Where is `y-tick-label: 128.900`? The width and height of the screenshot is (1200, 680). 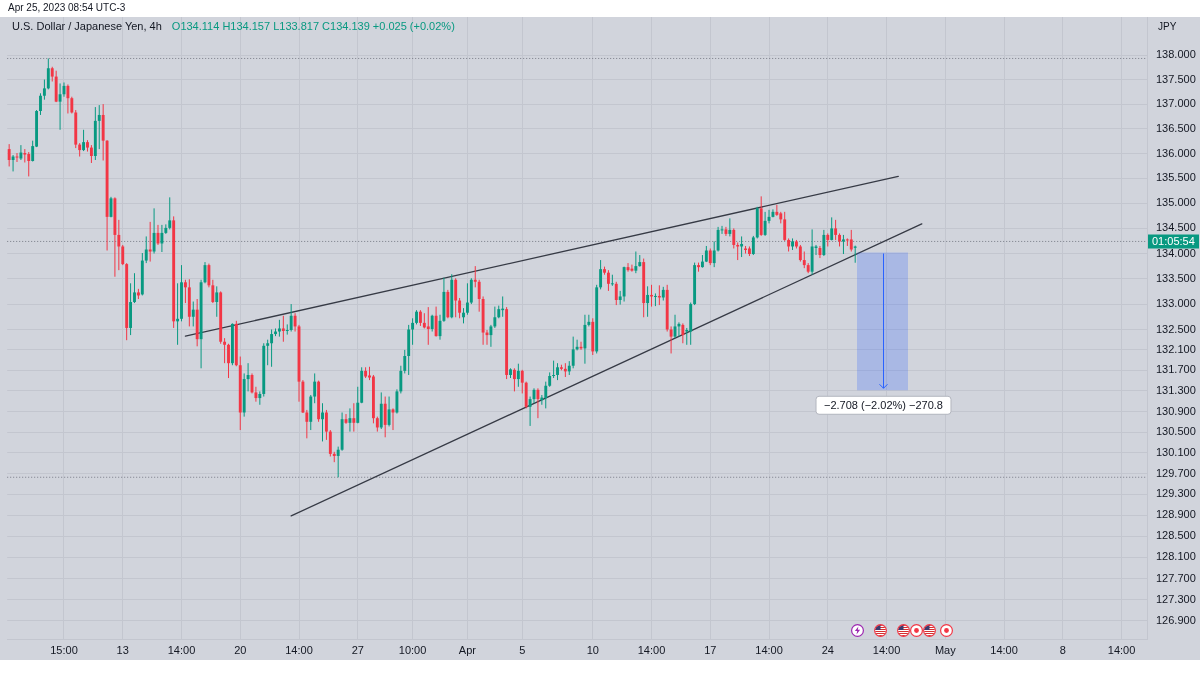 y-tick-label: 128.900 is located at coordinates (1176, 514).